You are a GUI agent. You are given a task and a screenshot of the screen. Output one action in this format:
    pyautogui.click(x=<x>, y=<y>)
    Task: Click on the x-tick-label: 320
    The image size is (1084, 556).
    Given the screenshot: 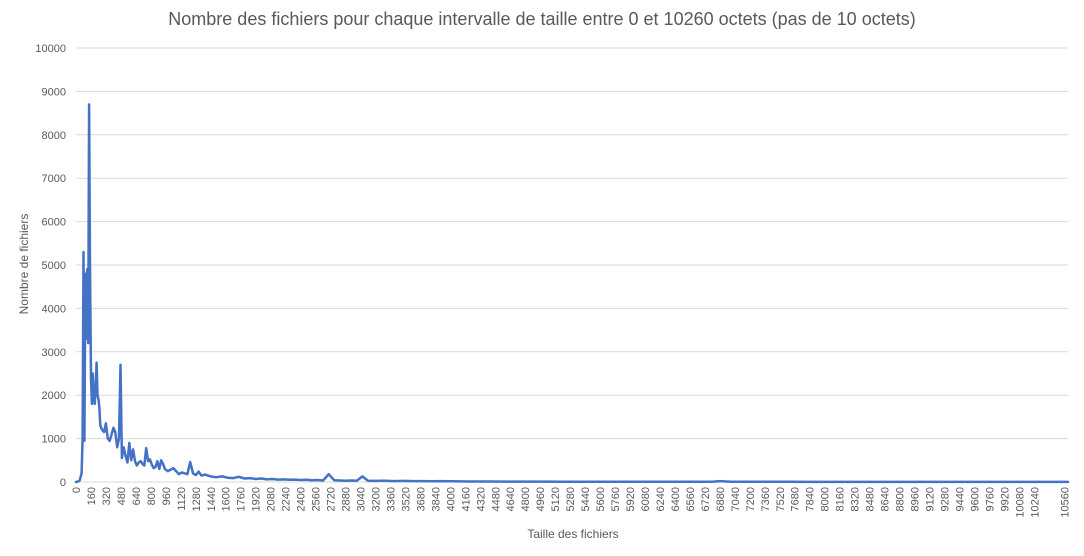 What is the action you would take?
    pyautogui.click(x=107, y=496)
    